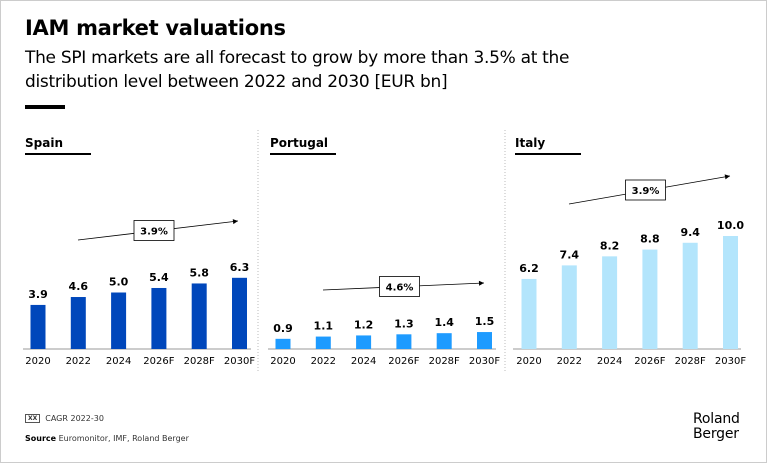  I want to click on data-label: 8.8, so click(650, 239).